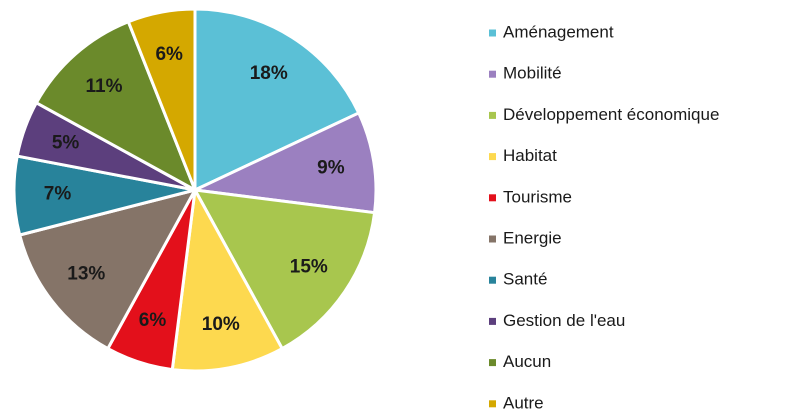  I want to click on data-label: 9%, so click(331, 167).